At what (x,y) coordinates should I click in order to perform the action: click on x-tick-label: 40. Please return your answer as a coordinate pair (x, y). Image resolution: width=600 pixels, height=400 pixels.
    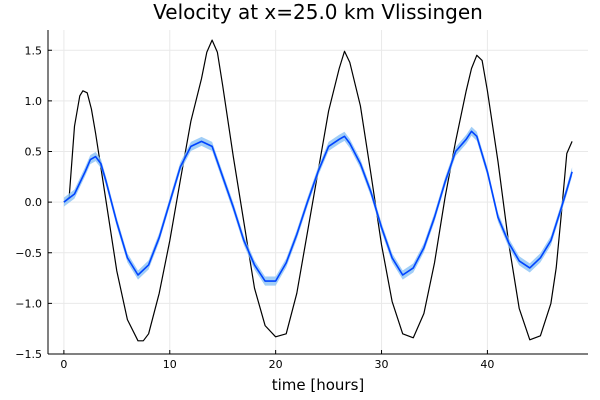
    Looking at the image, I should click on (487, 364).